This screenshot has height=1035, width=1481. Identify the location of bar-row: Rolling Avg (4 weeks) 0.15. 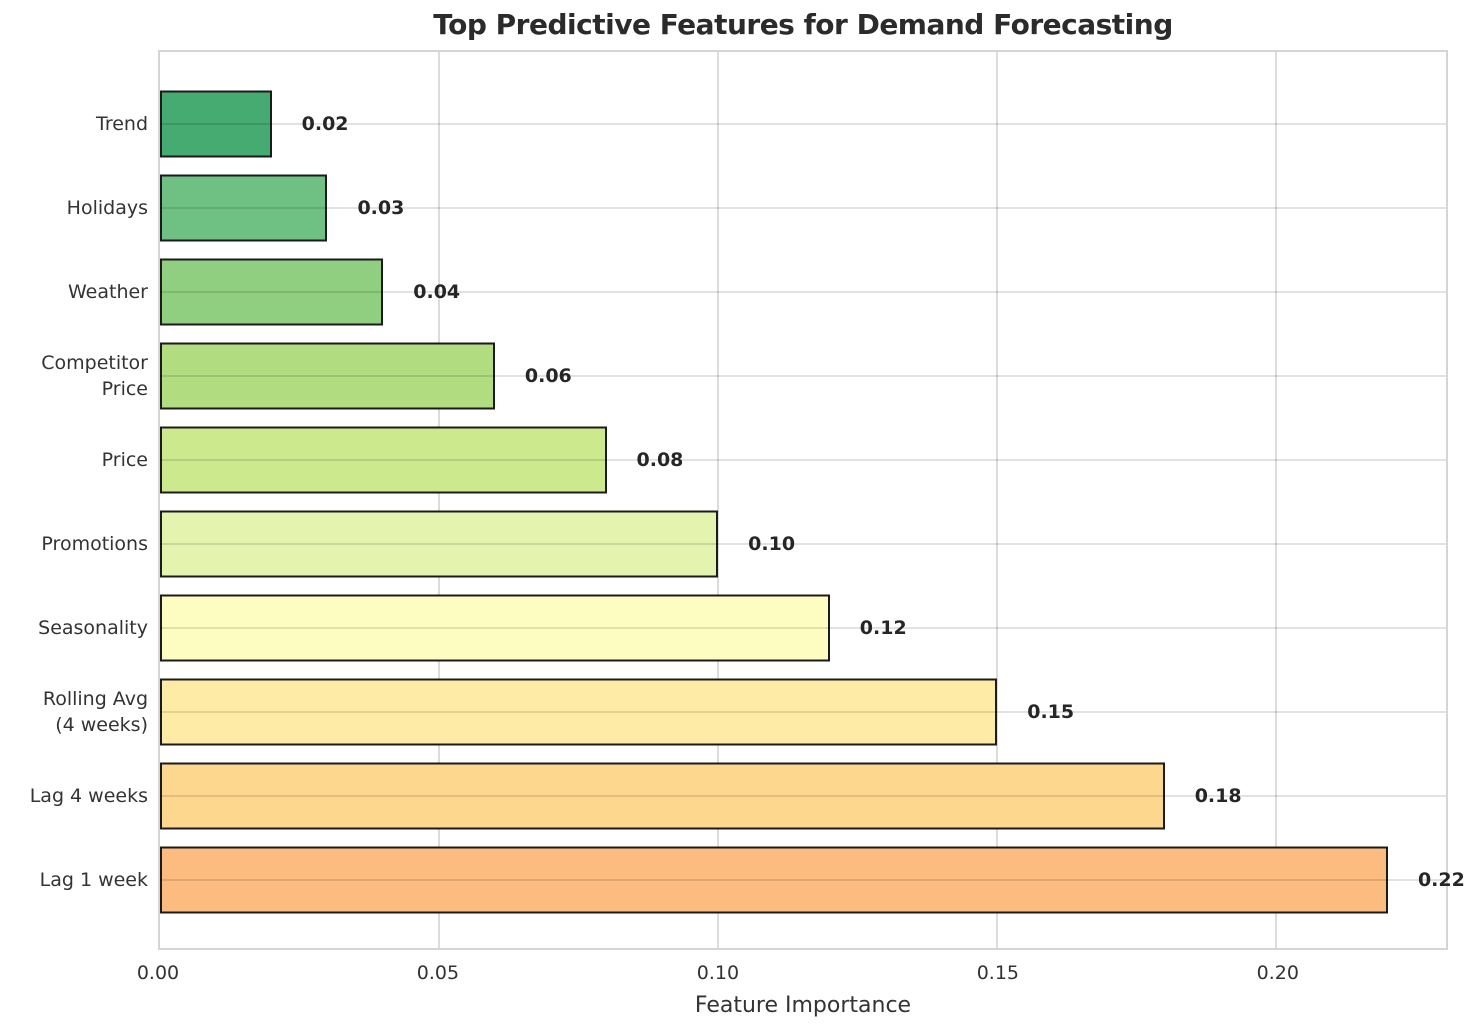
(744, 712).